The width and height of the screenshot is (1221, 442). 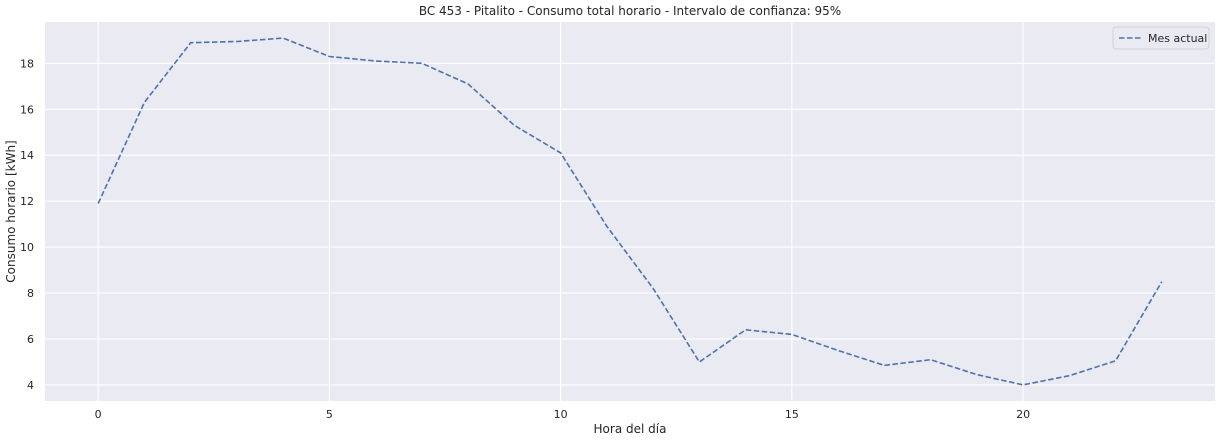 I want to click on y-tick-label: 18, so click(x=27, y=63).